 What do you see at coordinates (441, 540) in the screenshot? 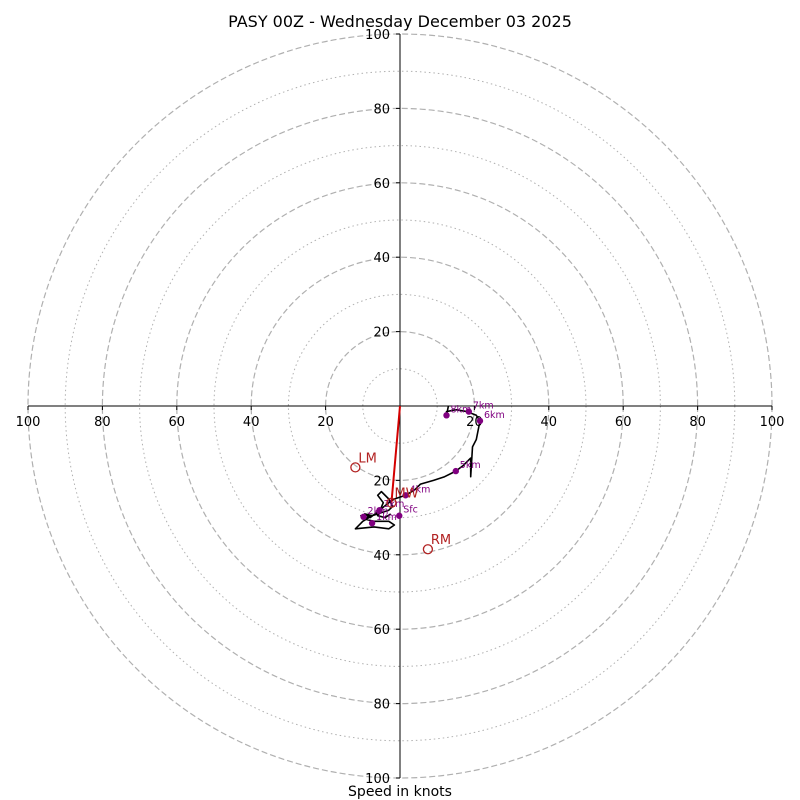
I see `storm-motion-label-rm: RM` at bounding box center [441, 540].